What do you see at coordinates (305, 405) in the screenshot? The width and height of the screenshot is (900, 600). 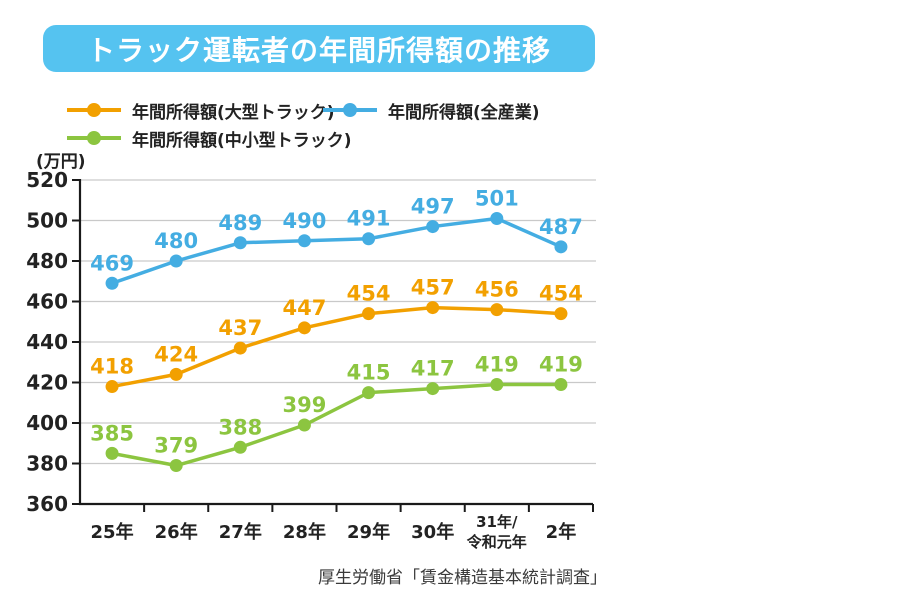 I see `series-value-label-small-medium-truck: 399` at bounding box center [305, 405].